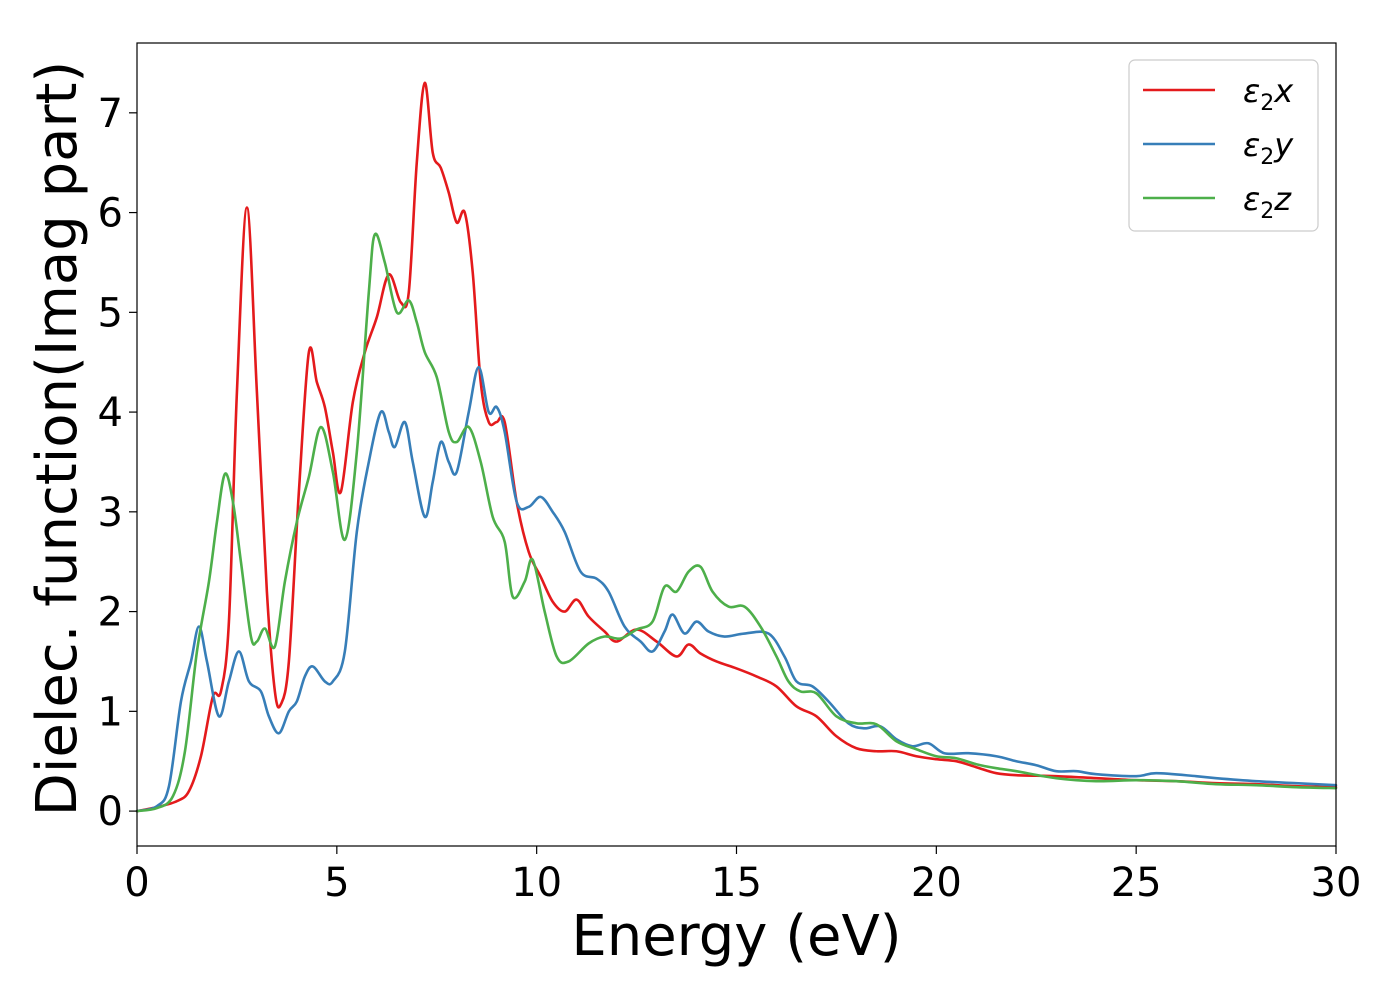 This screenshot has height=1000, width=1400. What do you see at coordinates (110, 114) in the screenshot?
I see `y-tick-label: 7` at bounding box center [110, 114].